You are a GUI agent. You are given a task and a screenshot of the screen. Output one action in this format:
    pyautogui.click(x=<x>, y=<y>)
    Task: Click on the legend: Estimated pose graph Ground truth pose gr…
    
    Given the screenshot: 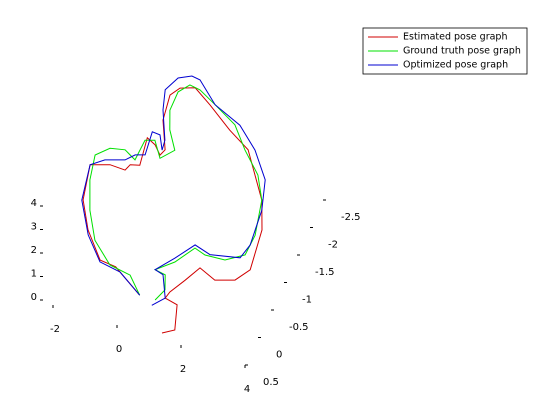 What is the action you would take?
    pyautogui.click(x=445, y=51)
    